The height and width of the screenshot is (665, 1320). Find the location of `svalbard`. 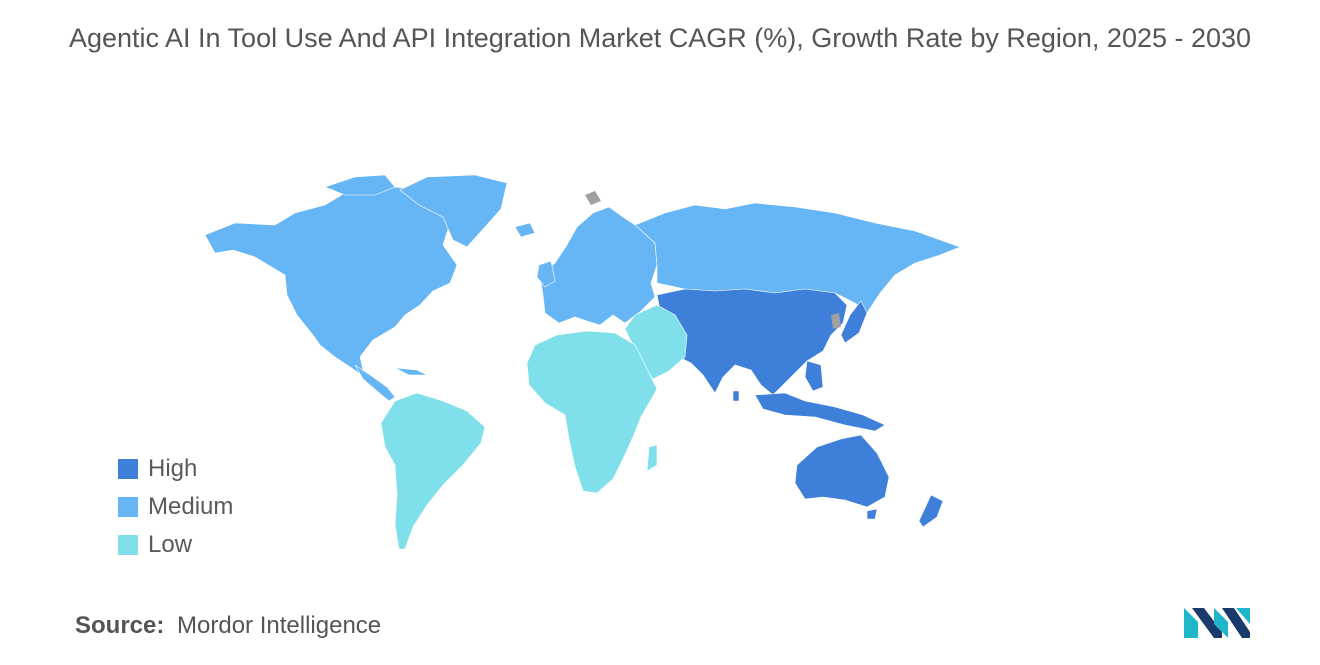

svalbard is located at coordinates (593, 198).